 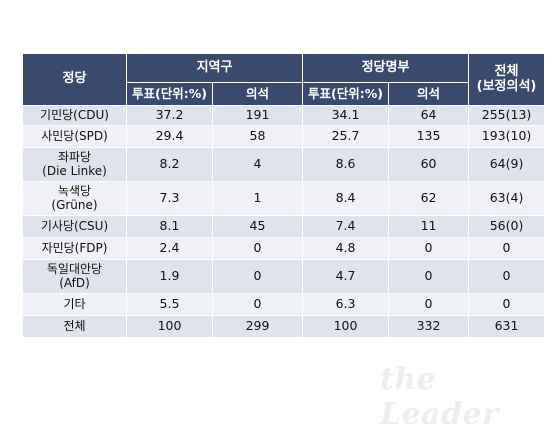 What do you see at coordinates (257, 115) in the screenshot?
I see `district-seats-cell: 191` at bounding box center [257, 115].